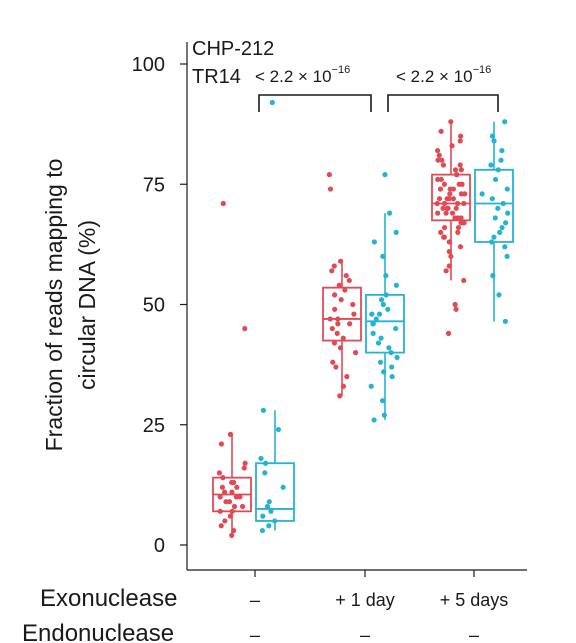 The width and height of the screenshot is (576, 643). Describe the element at coordinates (434, 76) in the screenshot. I see `pvalue-base-2: < 2.2 × 10` at that location.